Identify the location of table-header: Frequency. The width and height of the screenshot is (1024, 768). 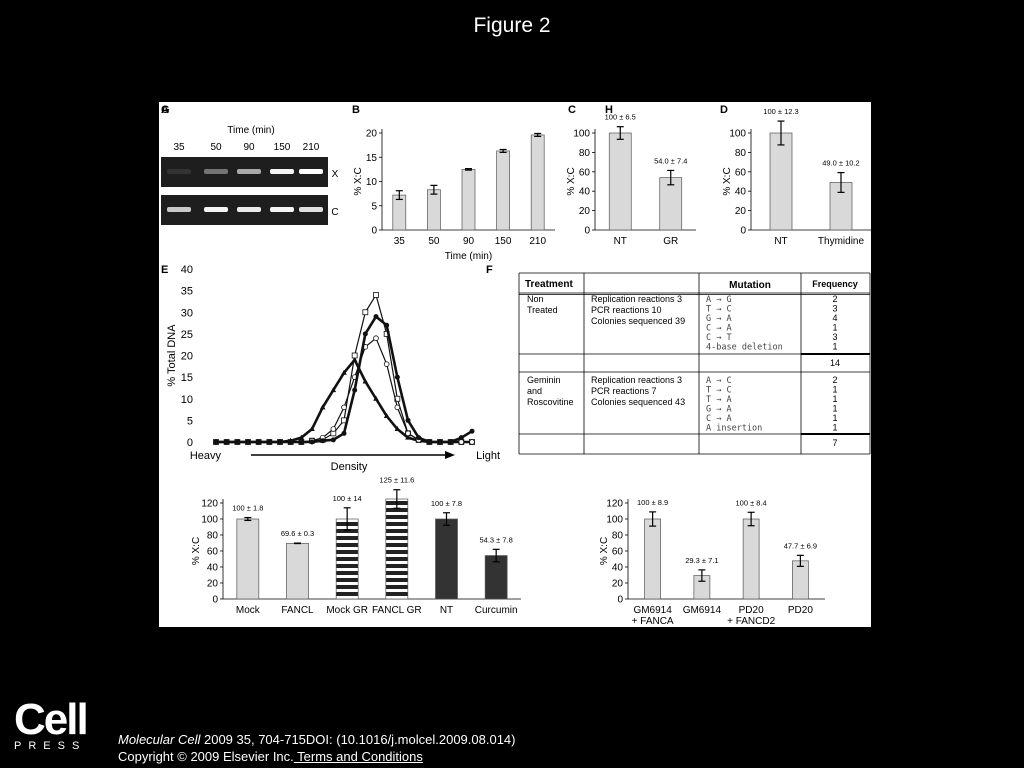
(835, 284).